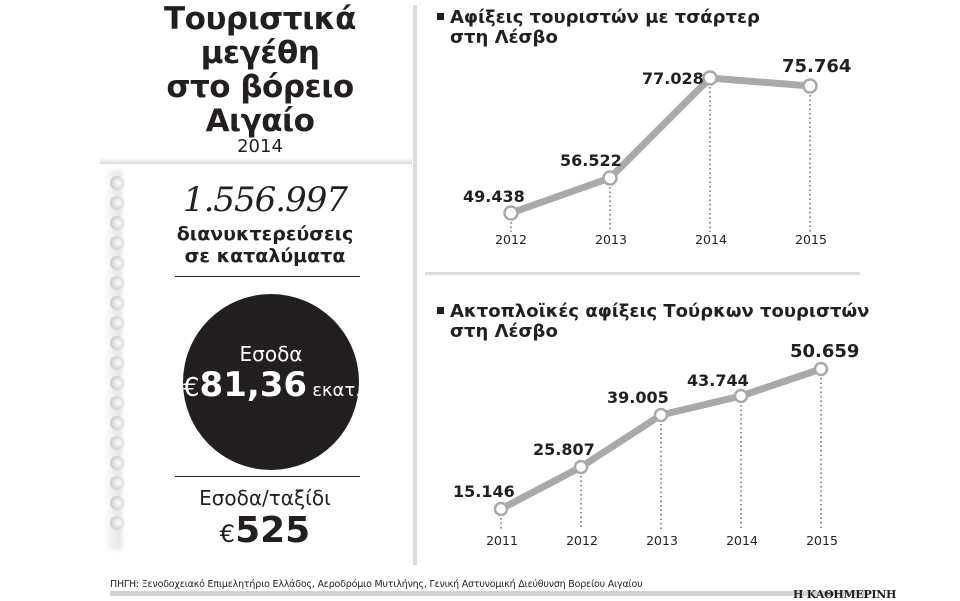  I want to click on title-line: μεγέθη, so click(260, 53).